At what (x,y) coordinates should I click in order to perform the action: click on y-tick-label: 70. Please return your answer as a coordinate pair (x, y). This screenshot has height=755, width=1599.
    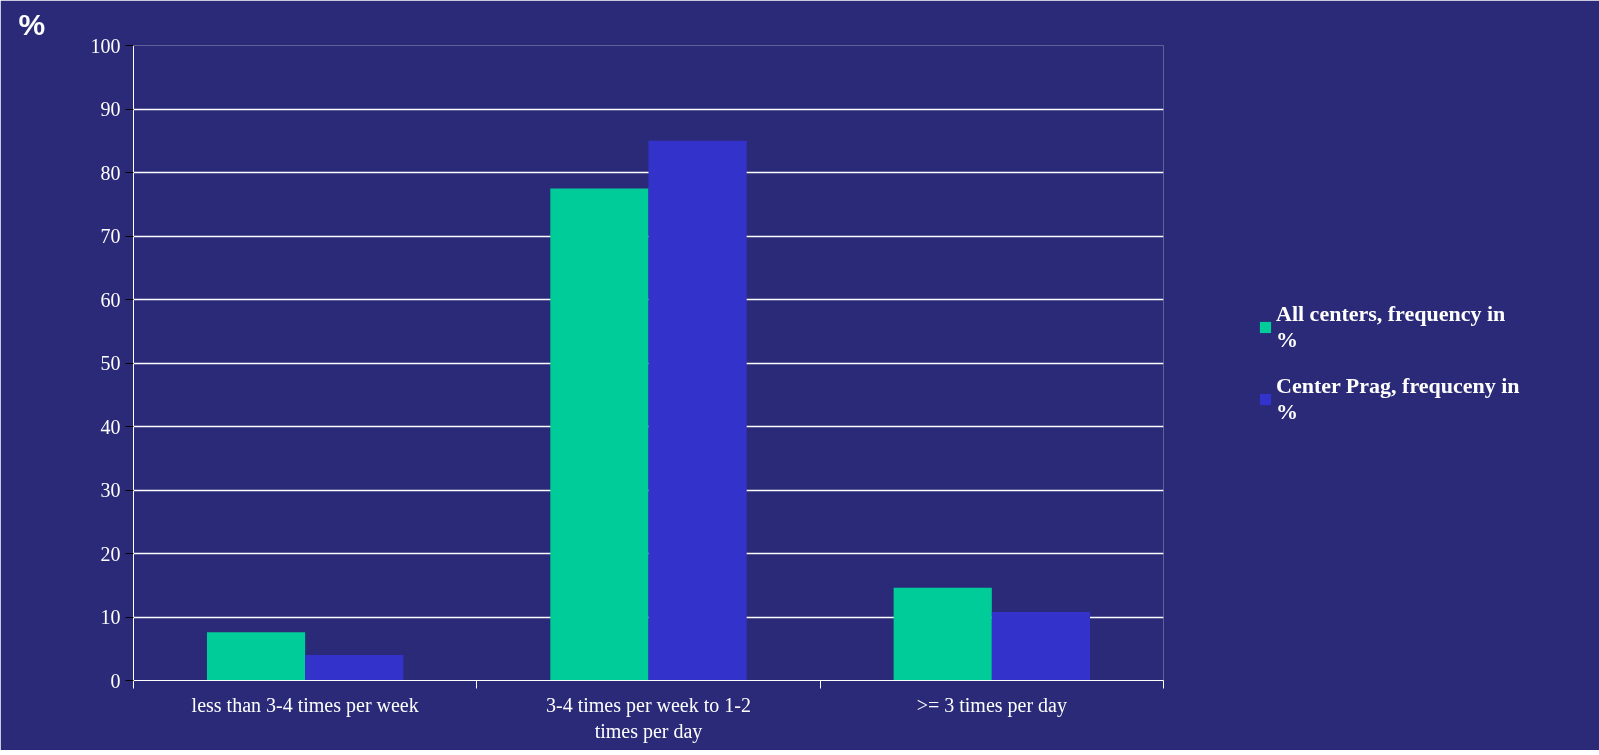
    Looking at the image, I should click on (110, 236).